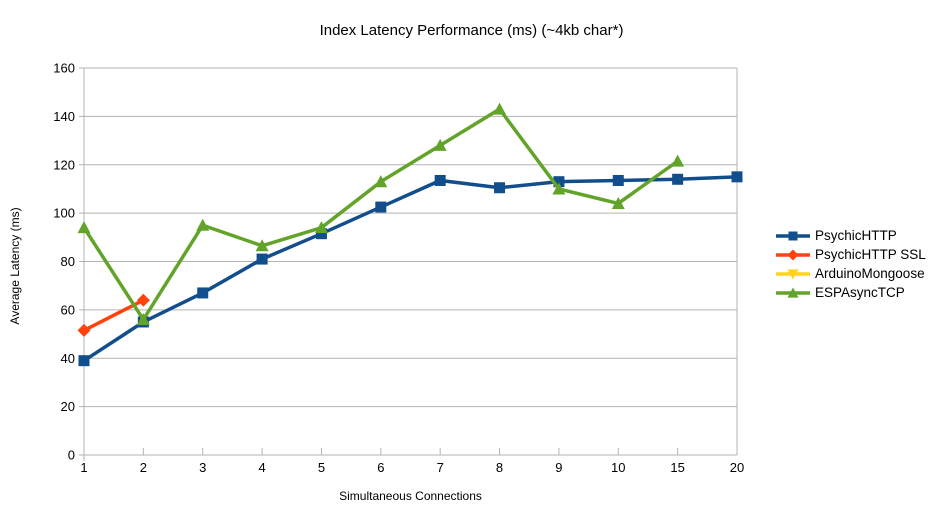  Describe the element at coordinates (68, 309) in the screenshot. I see `y-tick-label: 60` at that location.